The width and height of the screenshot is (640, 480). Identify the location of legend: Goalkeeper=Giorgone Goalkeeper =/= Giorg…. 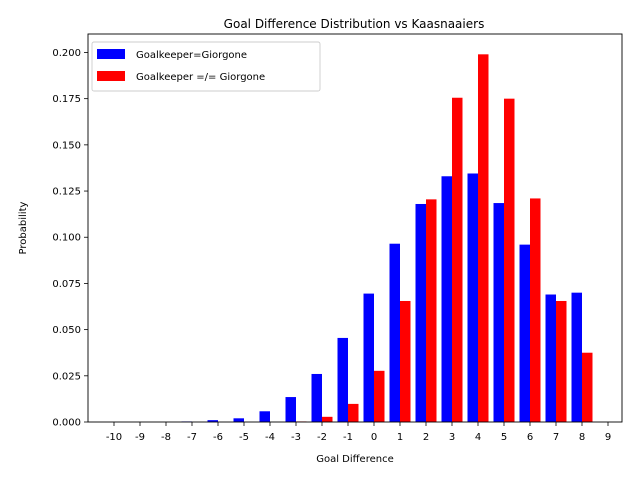
(206, 66).